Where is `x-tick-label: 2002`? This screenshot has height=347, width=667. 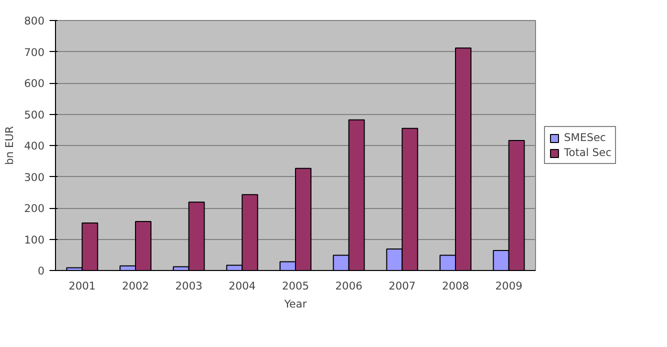 x-tick-label: 2002 is located at coordinates (136, 286).